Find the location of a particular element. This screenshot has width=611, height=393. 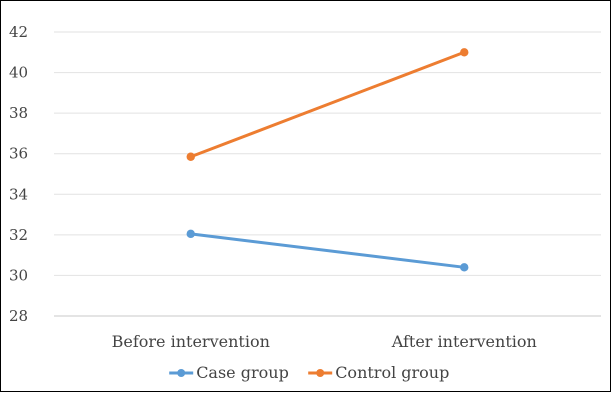

legend: Case group Control group is located at coordinates (309, 372).